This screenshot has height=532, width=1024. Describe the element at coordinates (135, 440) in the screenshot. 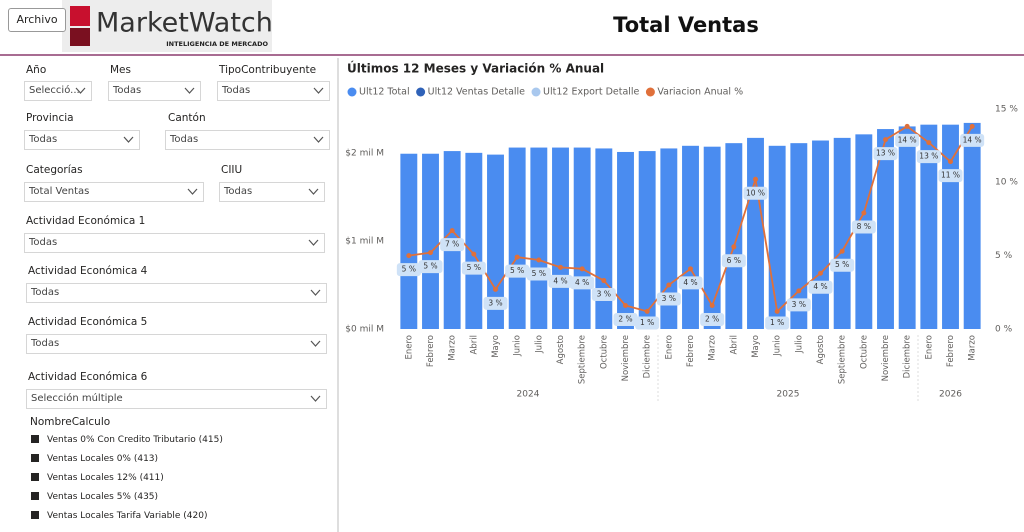

I see `checkbox-label: Ventas 0% Con Credito Tributario (415)` at that location.